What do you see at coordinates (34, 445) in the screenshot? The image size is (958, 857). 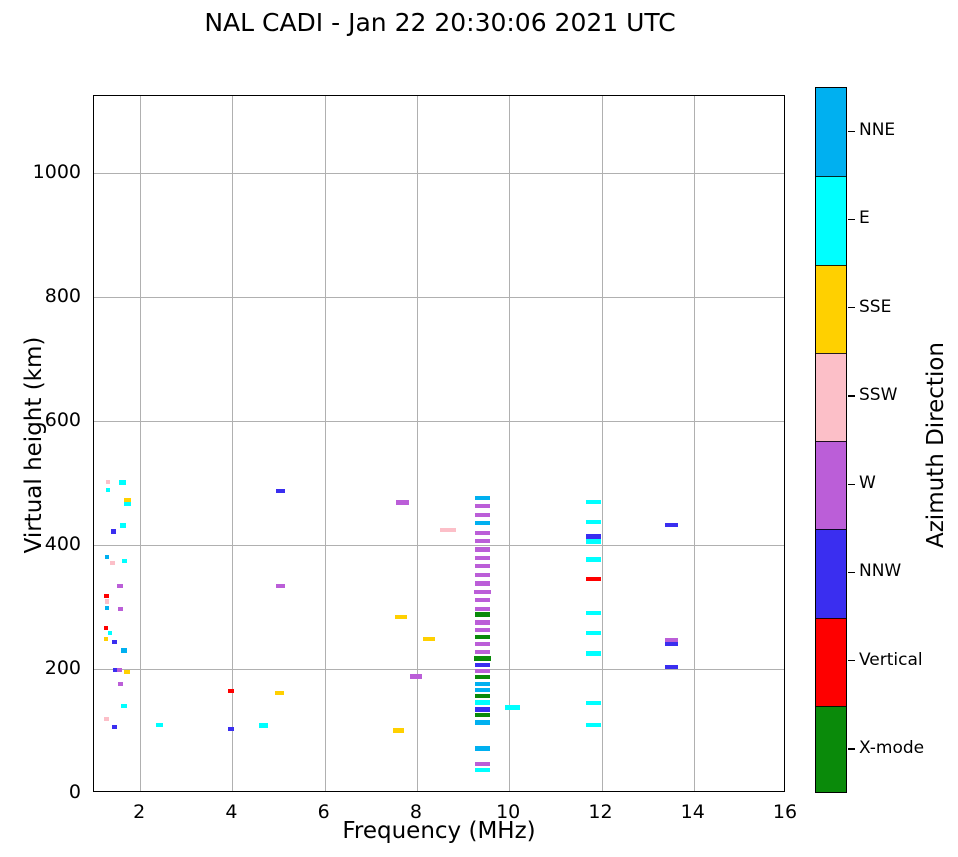 I see `y-axis-label: Virtual height (km)` at bounding box center [34, 445].